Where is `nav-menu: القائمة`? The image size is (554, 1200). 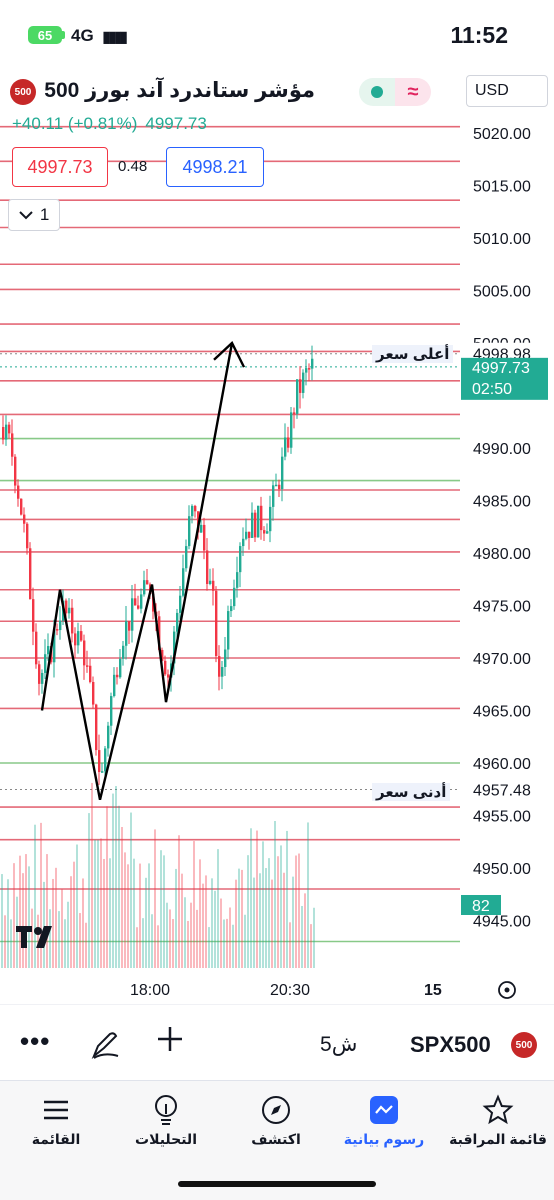
nav-menu: القائمة is located at coordinates (56, 1120).